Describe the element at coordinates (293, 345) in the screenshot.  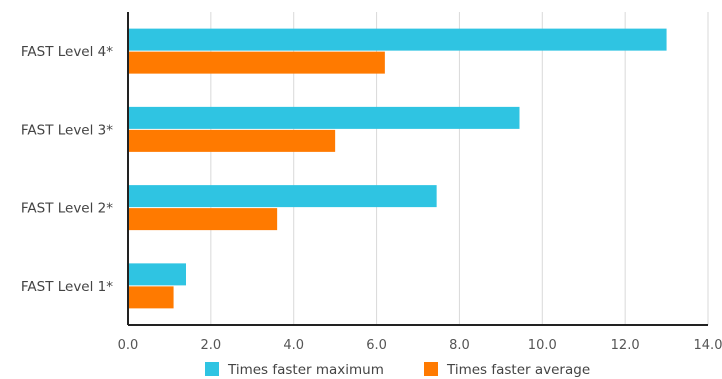
I see `x-tick-label: 4.0` at that location.